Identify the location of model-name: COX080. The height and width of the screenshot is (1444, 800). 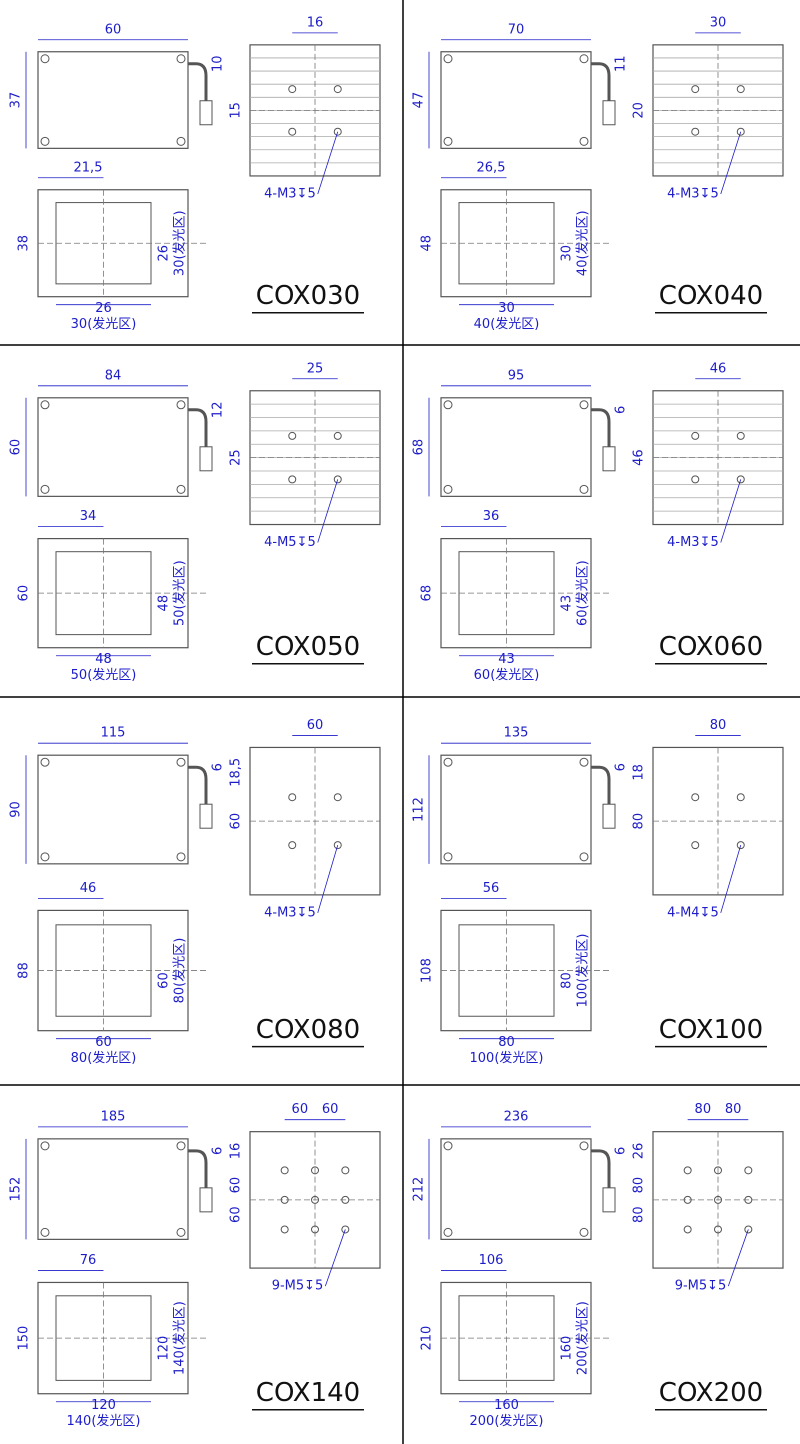
(308, 1030).